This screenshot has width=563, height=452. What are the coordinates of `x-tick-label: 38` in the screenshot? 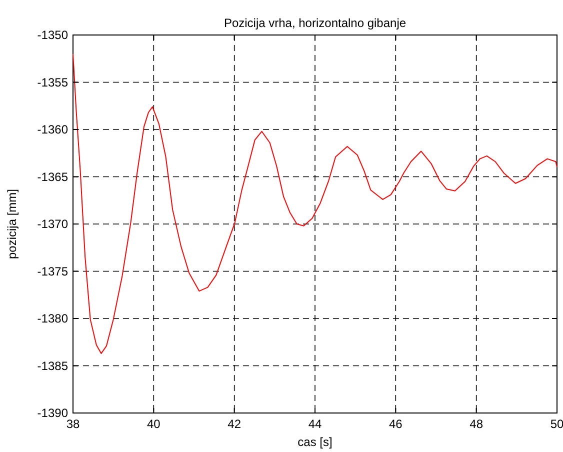 It's located at (73, 424).